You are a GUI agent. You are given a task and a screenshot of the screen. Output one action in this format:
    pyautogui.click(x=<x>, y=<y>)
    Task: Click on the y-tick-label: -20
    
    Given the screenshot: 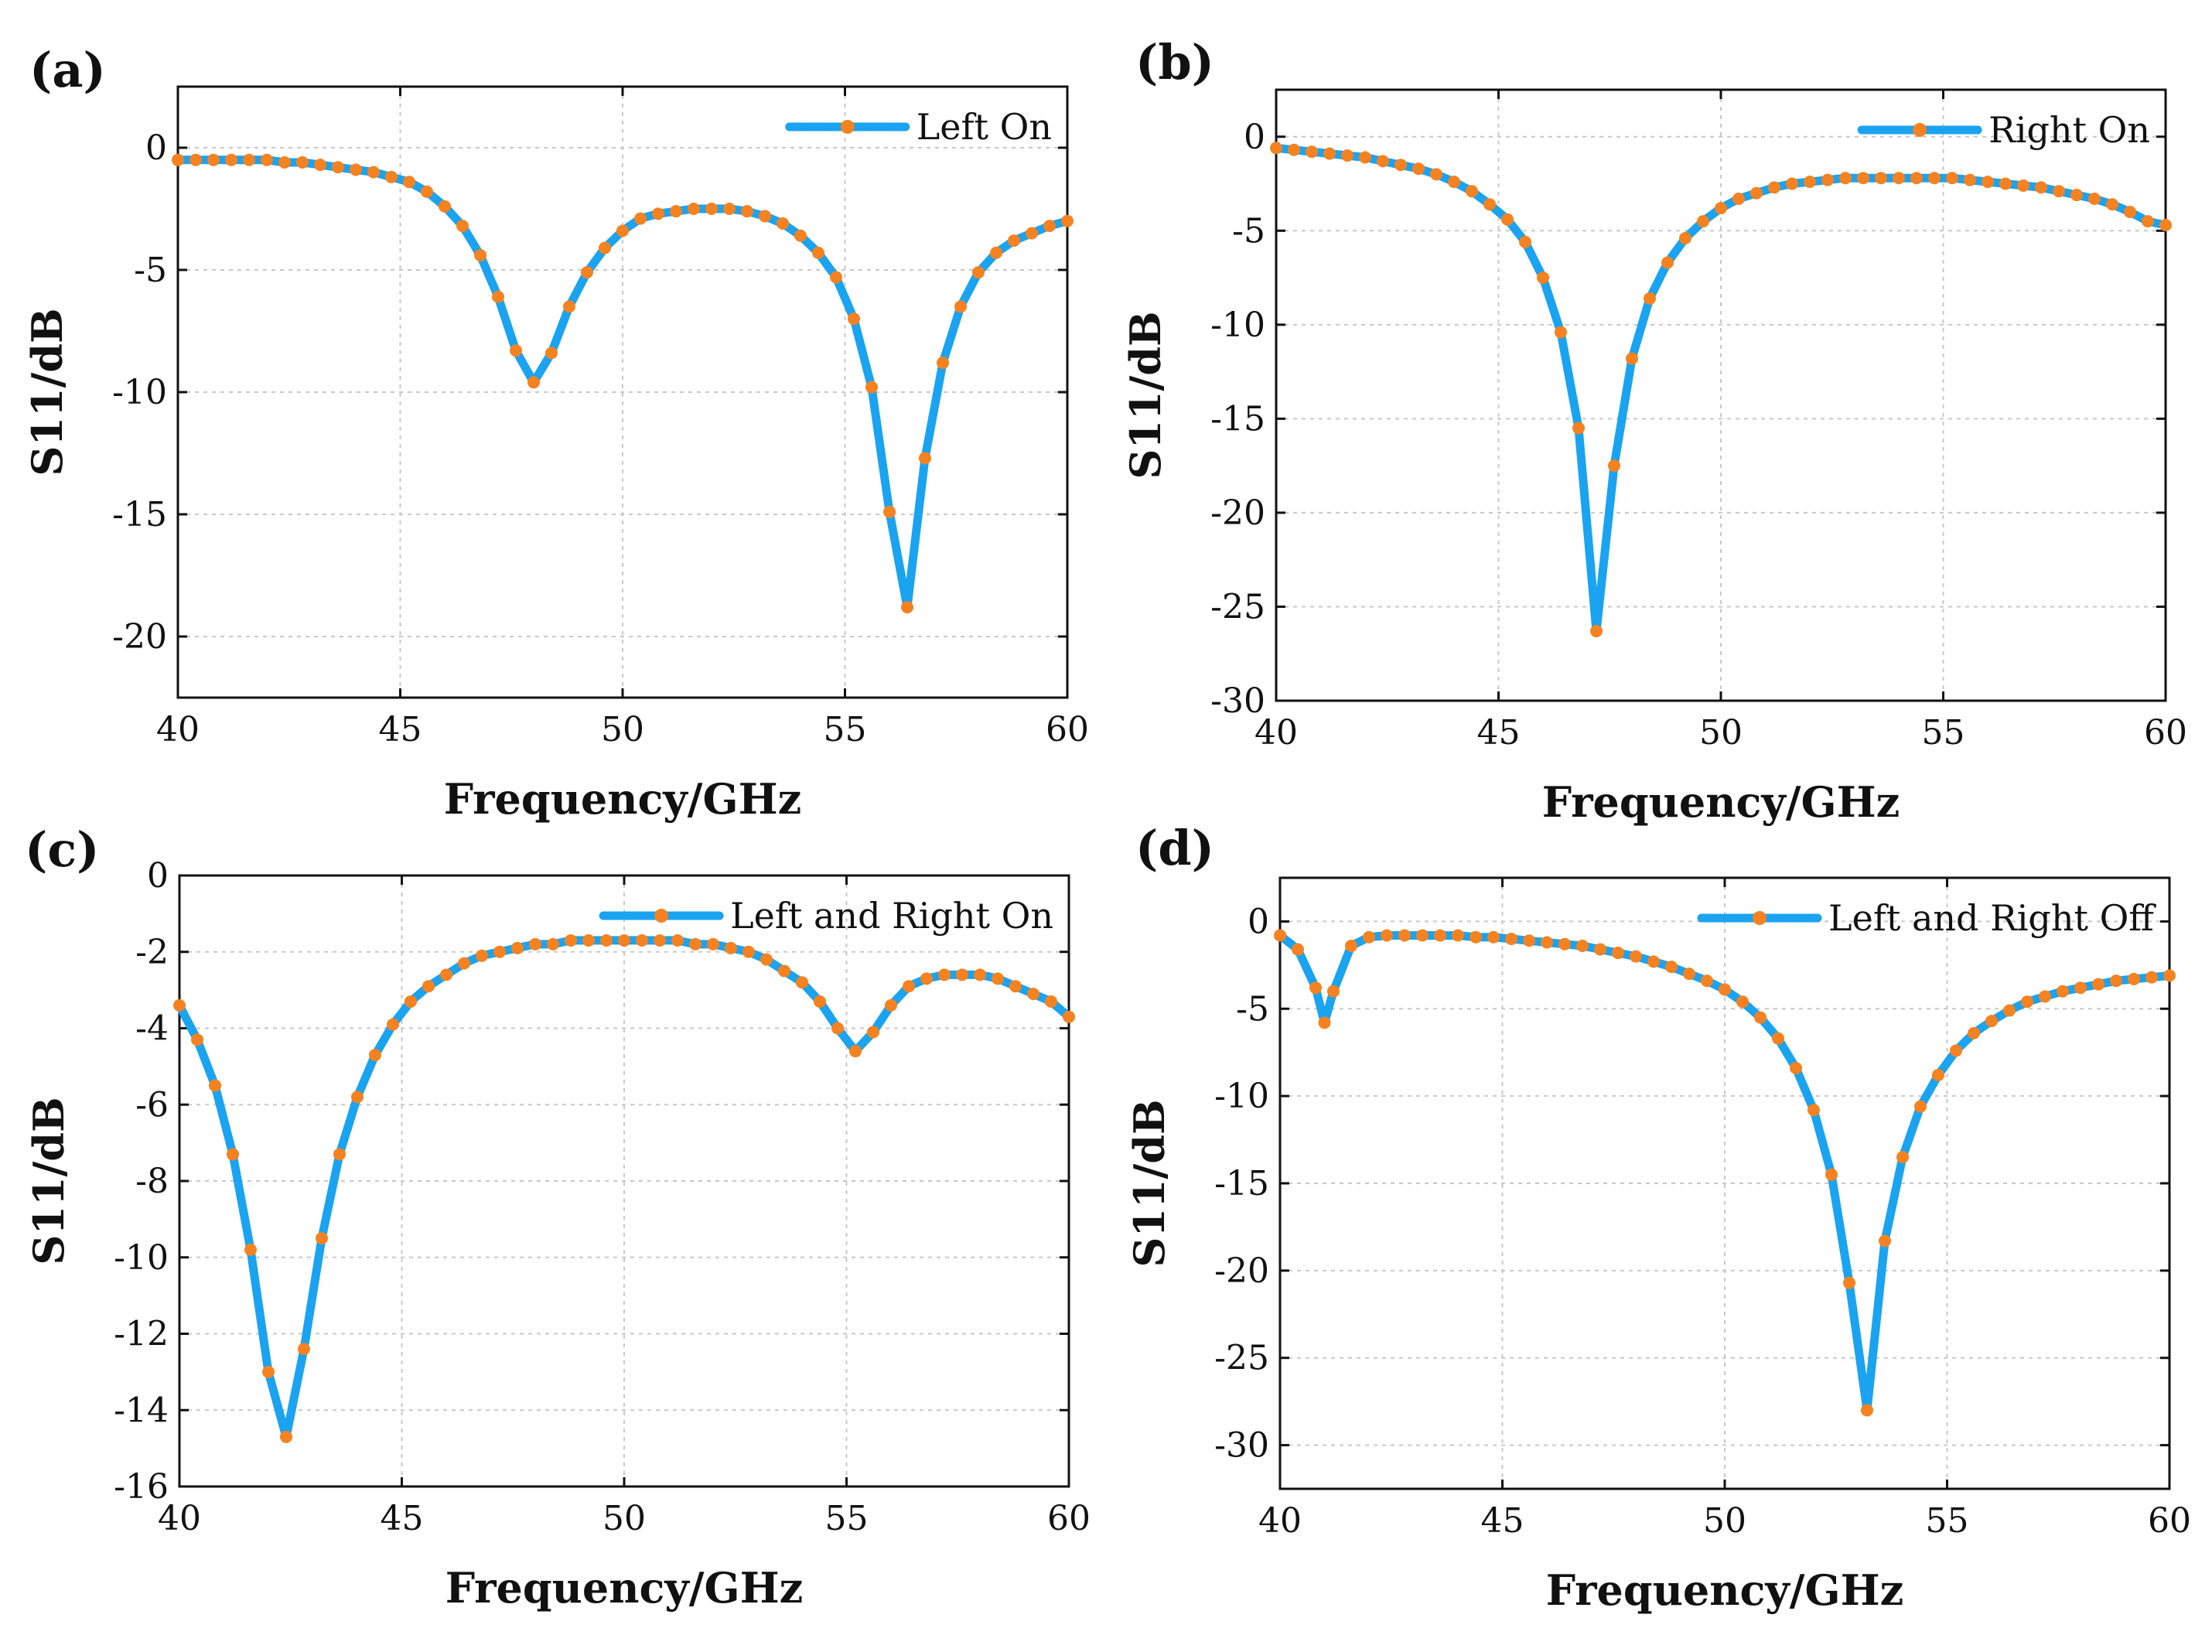 What is the action you would take?
    pyautogui.click(x=1241, y=1271)
    